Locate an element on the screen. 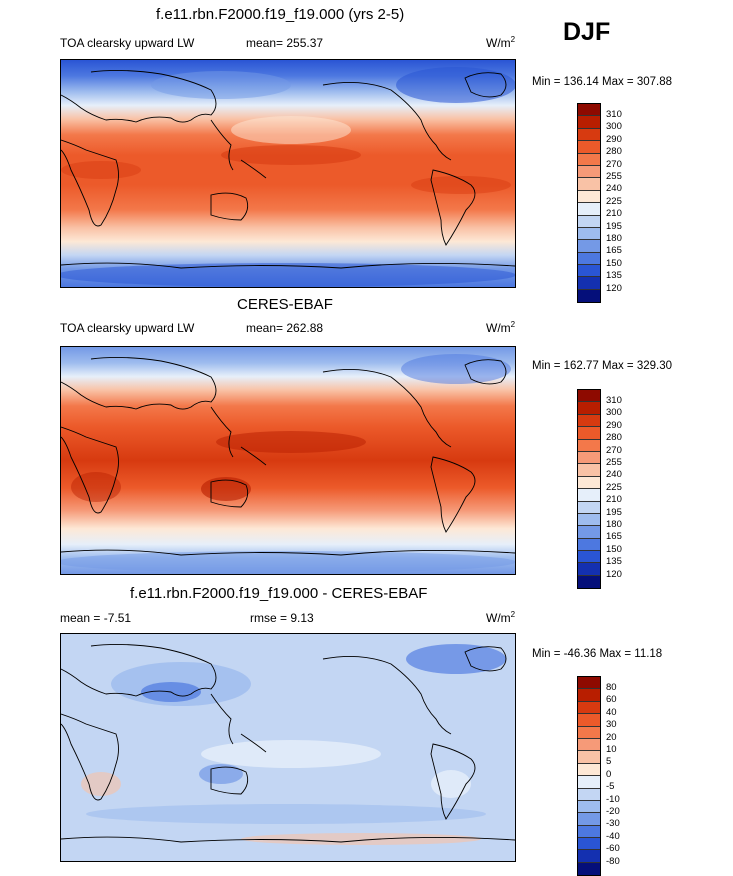 Image resolution: width=733 pixels, height=876 pixels. panel1-colorbar-tick-label: 270 is located at coordinates (614, 164).